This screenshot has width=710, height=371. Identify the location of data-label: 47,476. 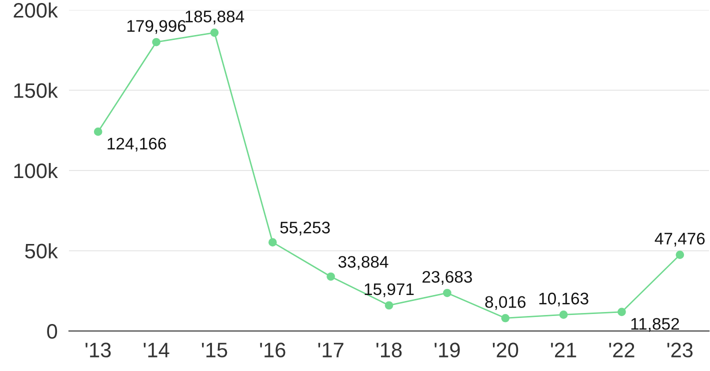
(679, 239).